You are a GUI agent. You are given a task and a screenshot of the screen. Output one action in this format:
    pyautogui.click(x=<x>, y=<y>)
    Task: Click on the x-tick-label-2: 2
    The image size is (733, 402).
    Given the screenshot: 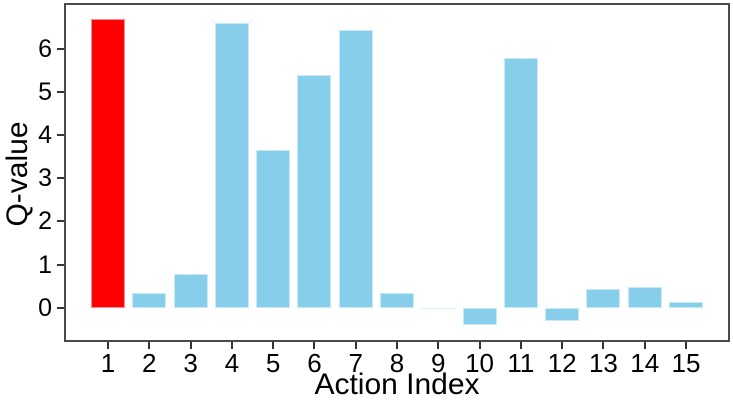 What is the action you would take?
    pyautogui.click(x=149, y=363)
    